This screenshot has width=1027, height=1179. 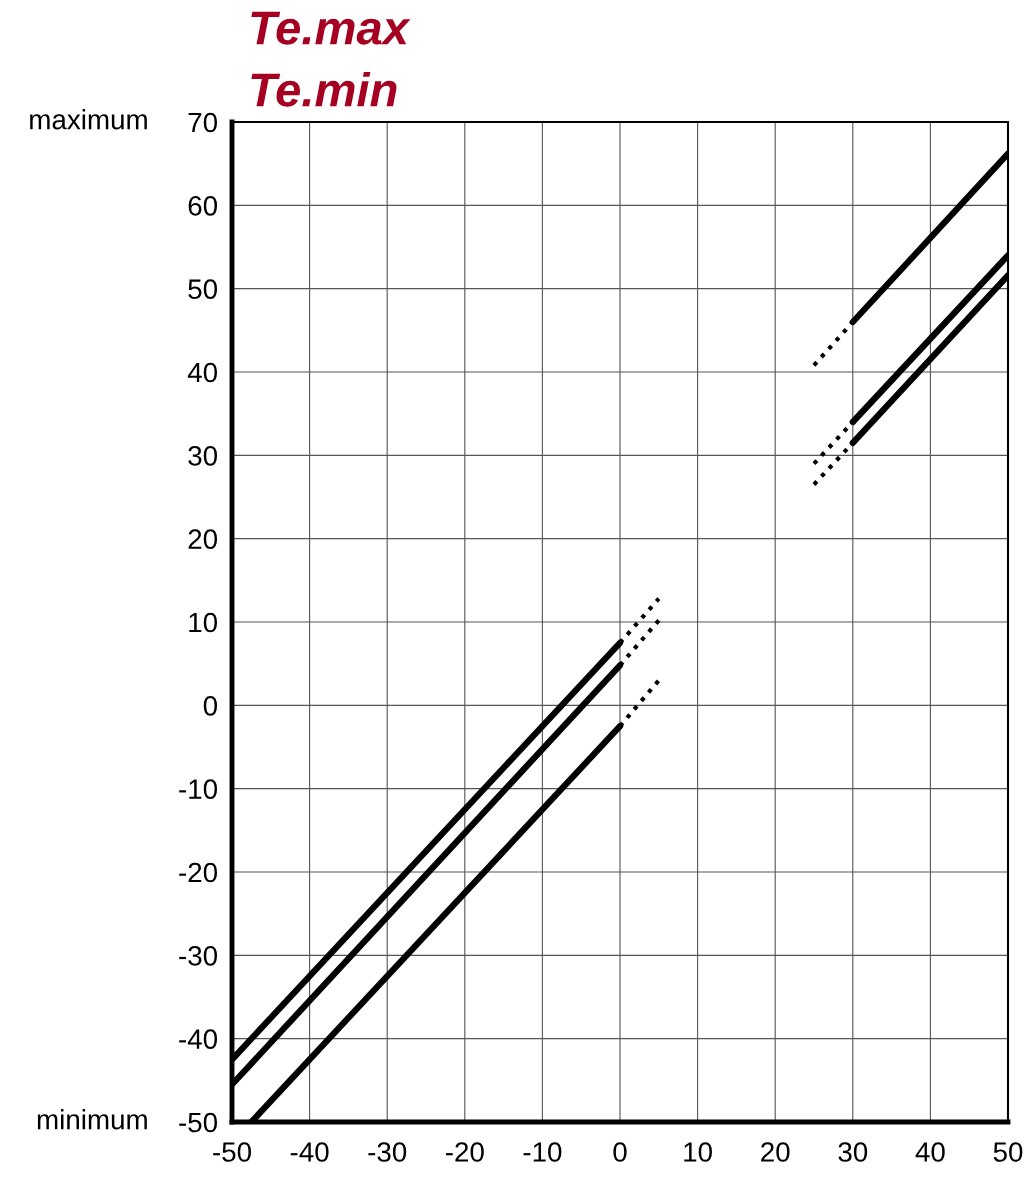 I want to click on y-tick-label: 70, so click(x=203, y=122).